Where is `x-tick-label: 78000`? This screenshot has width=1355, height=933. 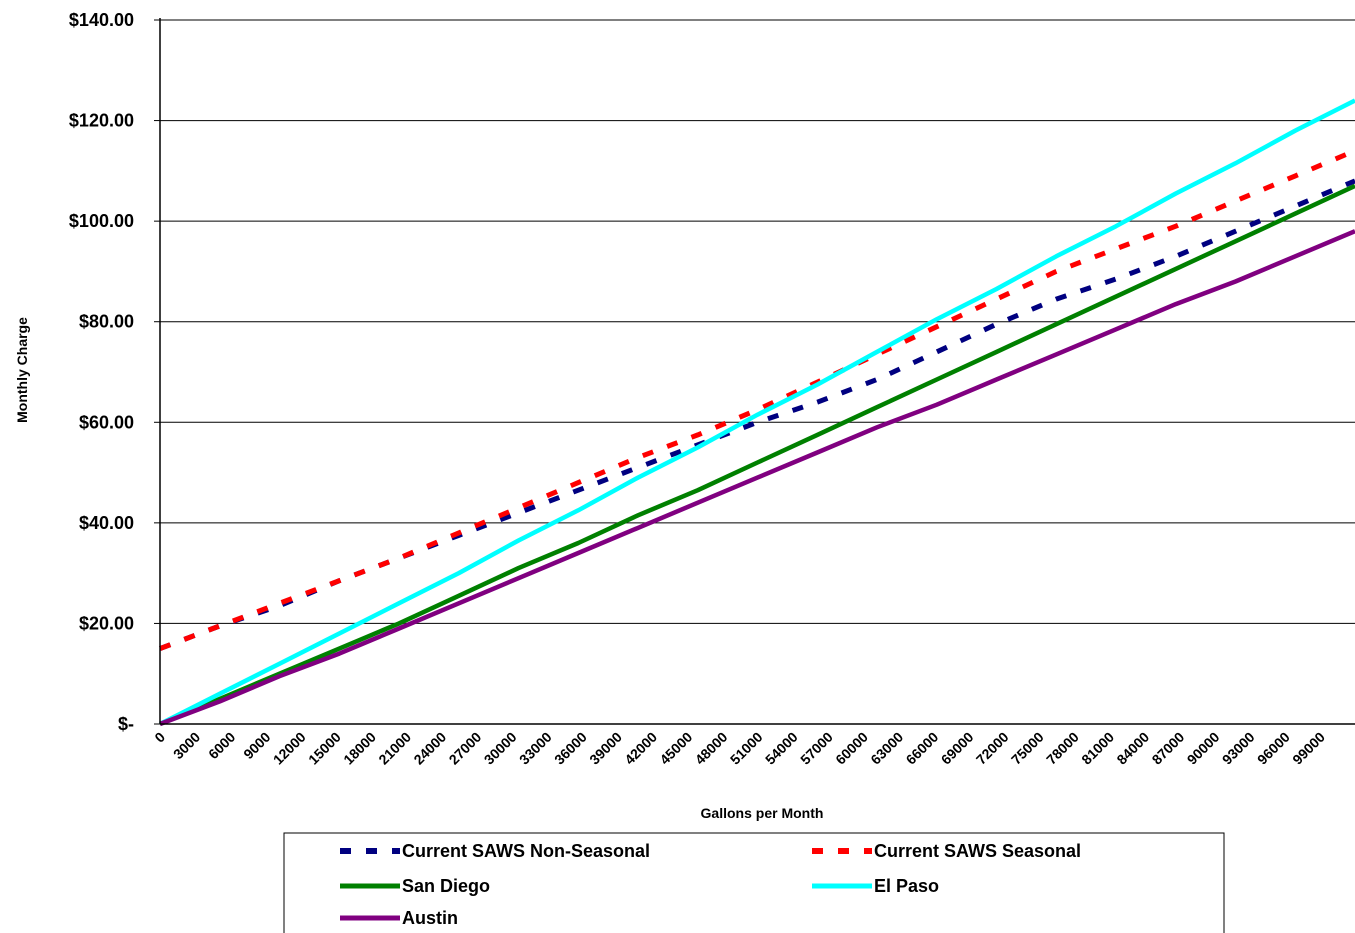 x-tick-label: 78000 is located at coordinates (1062, 748).